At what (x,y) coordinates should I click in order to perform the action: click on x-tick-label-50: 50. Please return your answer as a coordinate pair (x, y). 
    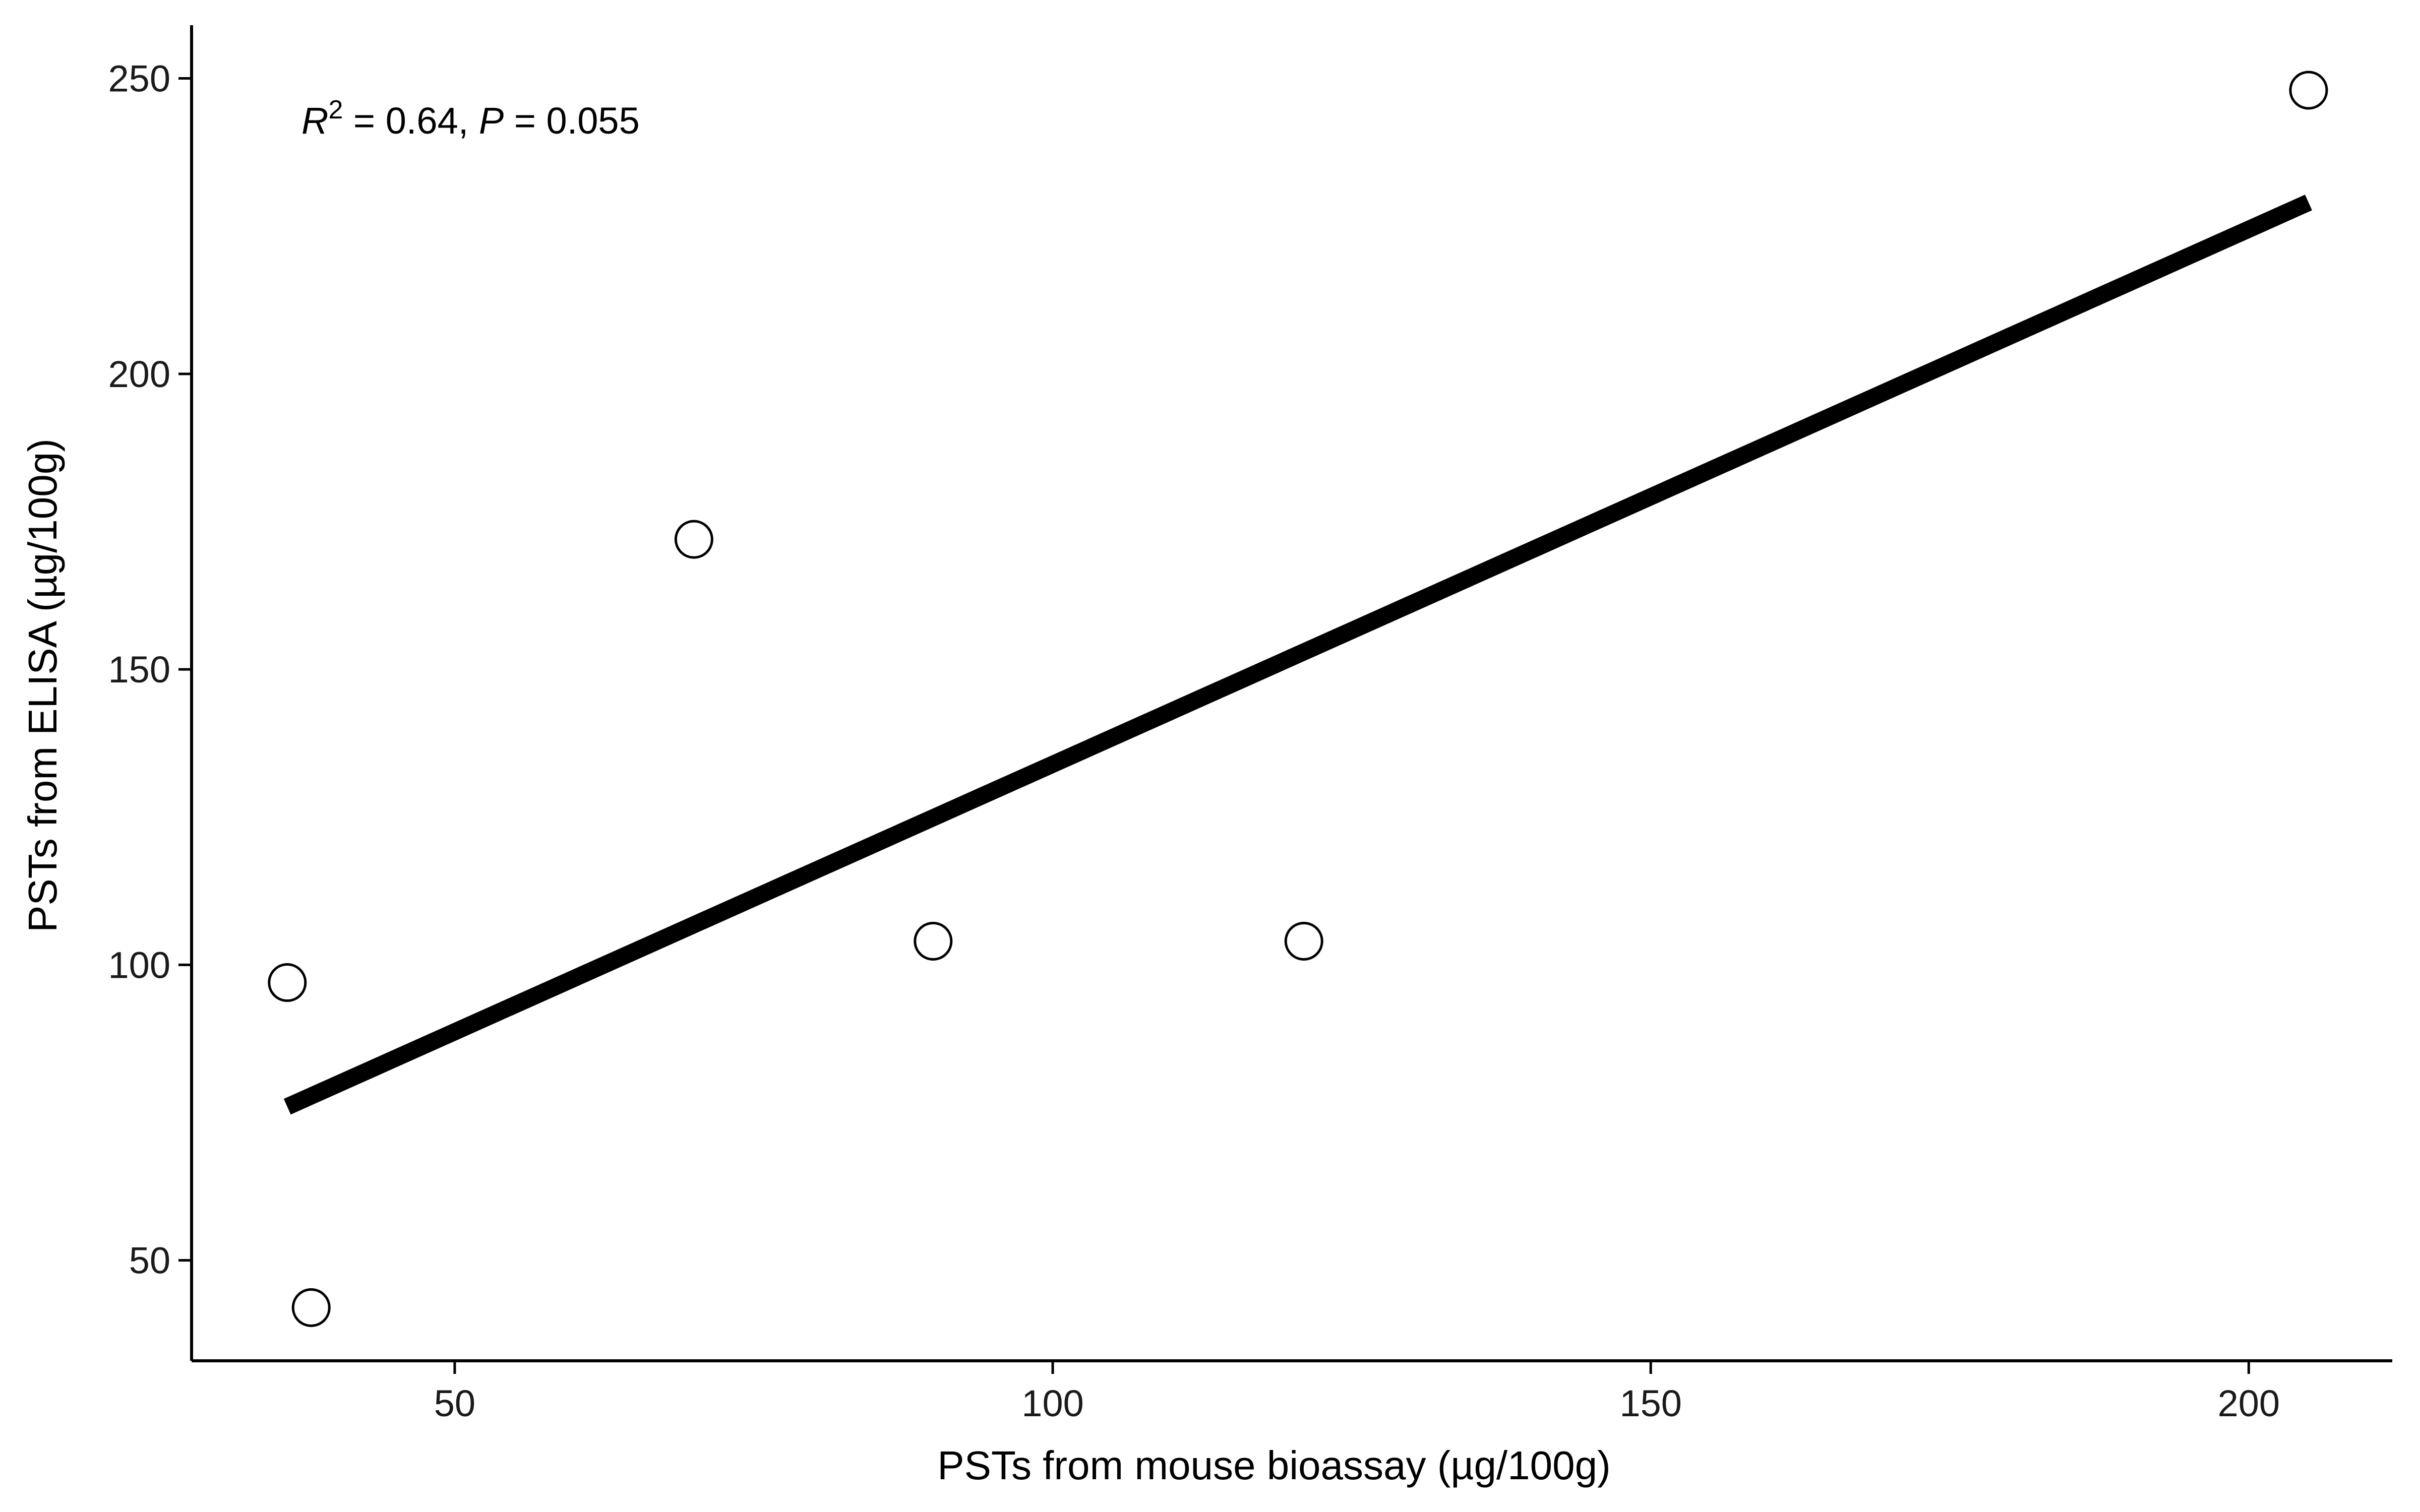
    Looking at the image, I should click on (454, 1403).